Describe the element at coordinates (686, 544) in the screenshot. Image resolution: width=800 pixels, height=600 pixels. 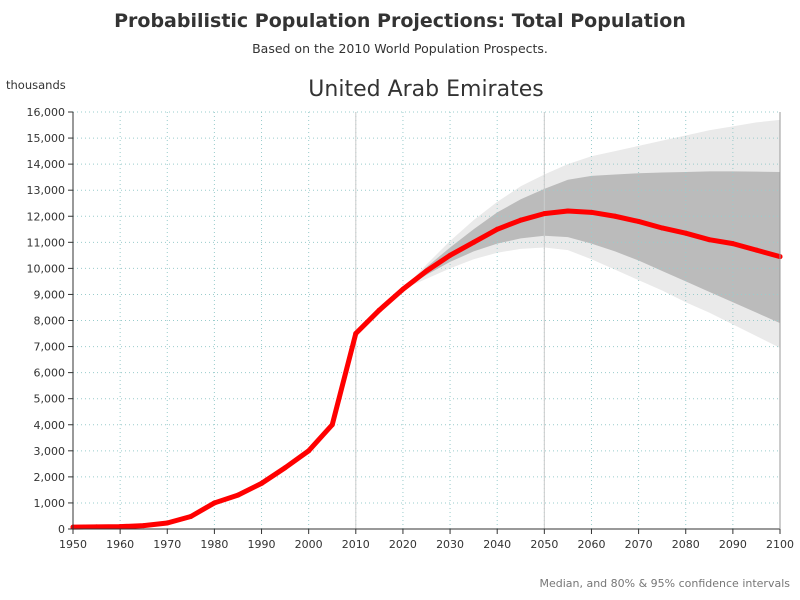
I see `x-tick-label: 2080` at that location.